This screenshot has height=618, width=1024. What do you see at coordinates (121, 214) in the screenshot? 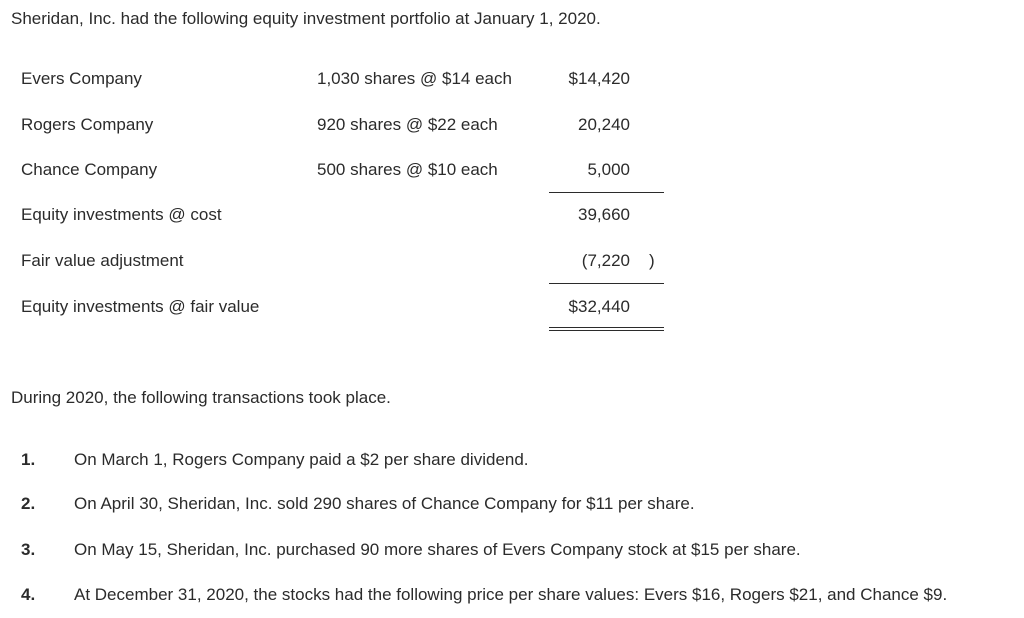
I see `row-label: Equity investments @ cost` at bounding box center [121, 214].